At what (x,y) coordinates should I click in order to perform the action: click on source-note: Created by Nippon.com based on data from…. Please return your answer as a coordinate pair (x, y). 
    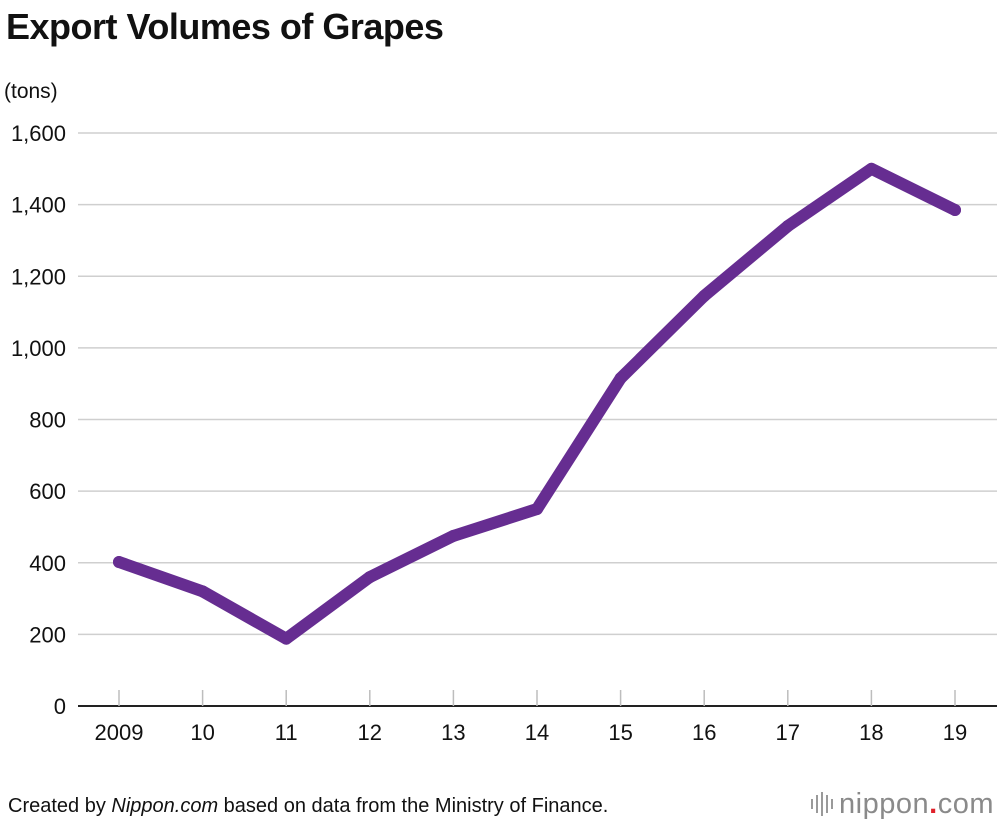
    Looking at the image, I should click on (308, 806).